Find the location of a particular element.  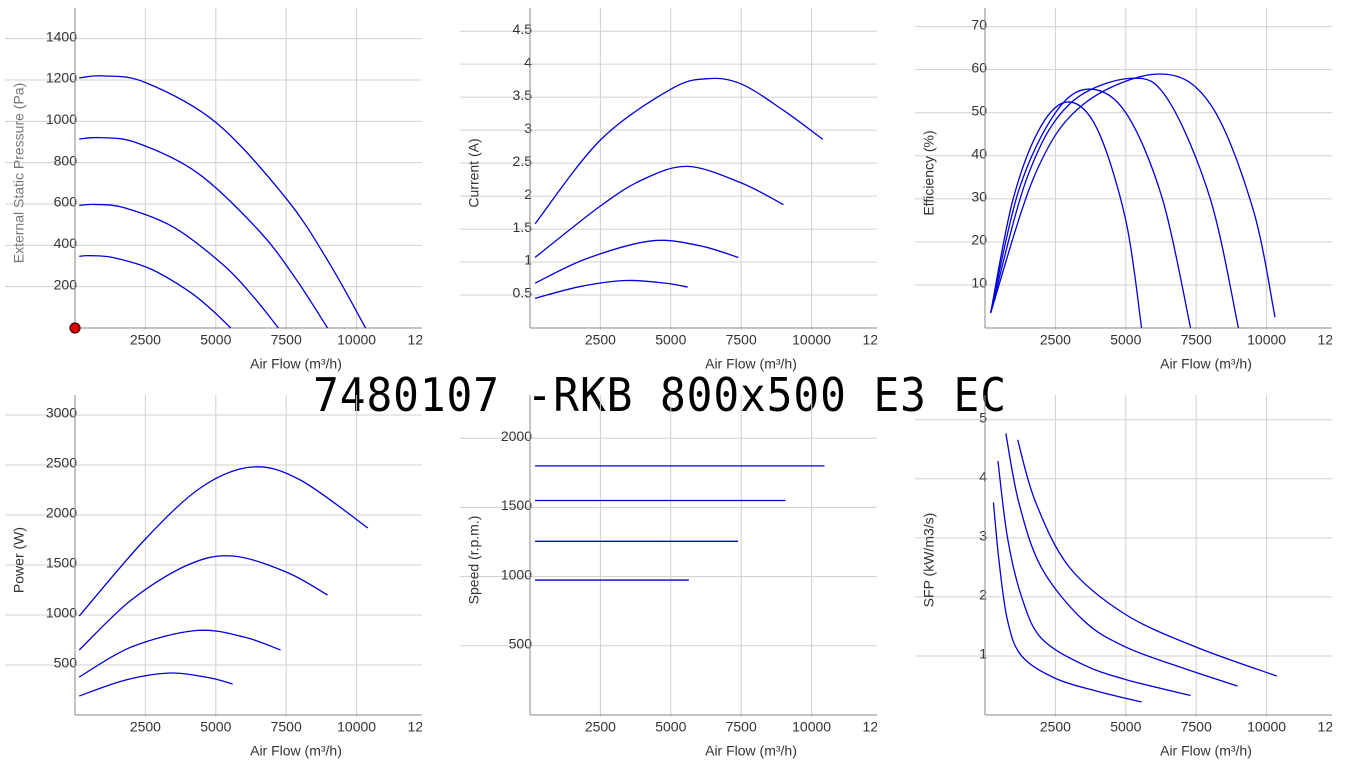

y-tick-label: 40 is located at coordinates (979, 153).